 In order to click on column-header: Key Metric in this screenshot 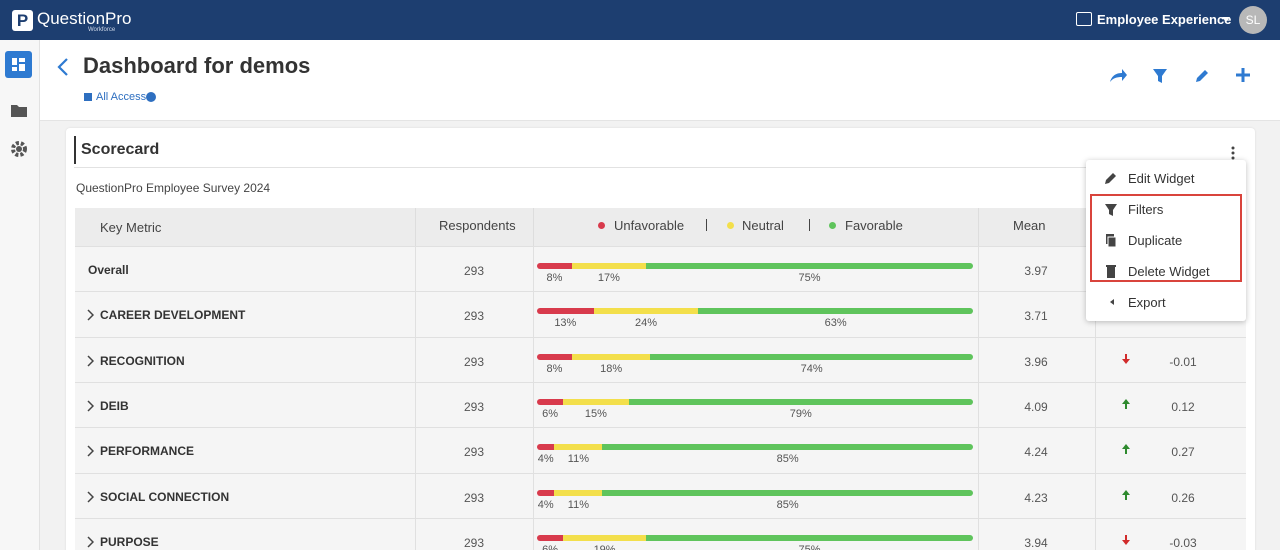, I will do `click(131, 227)`.